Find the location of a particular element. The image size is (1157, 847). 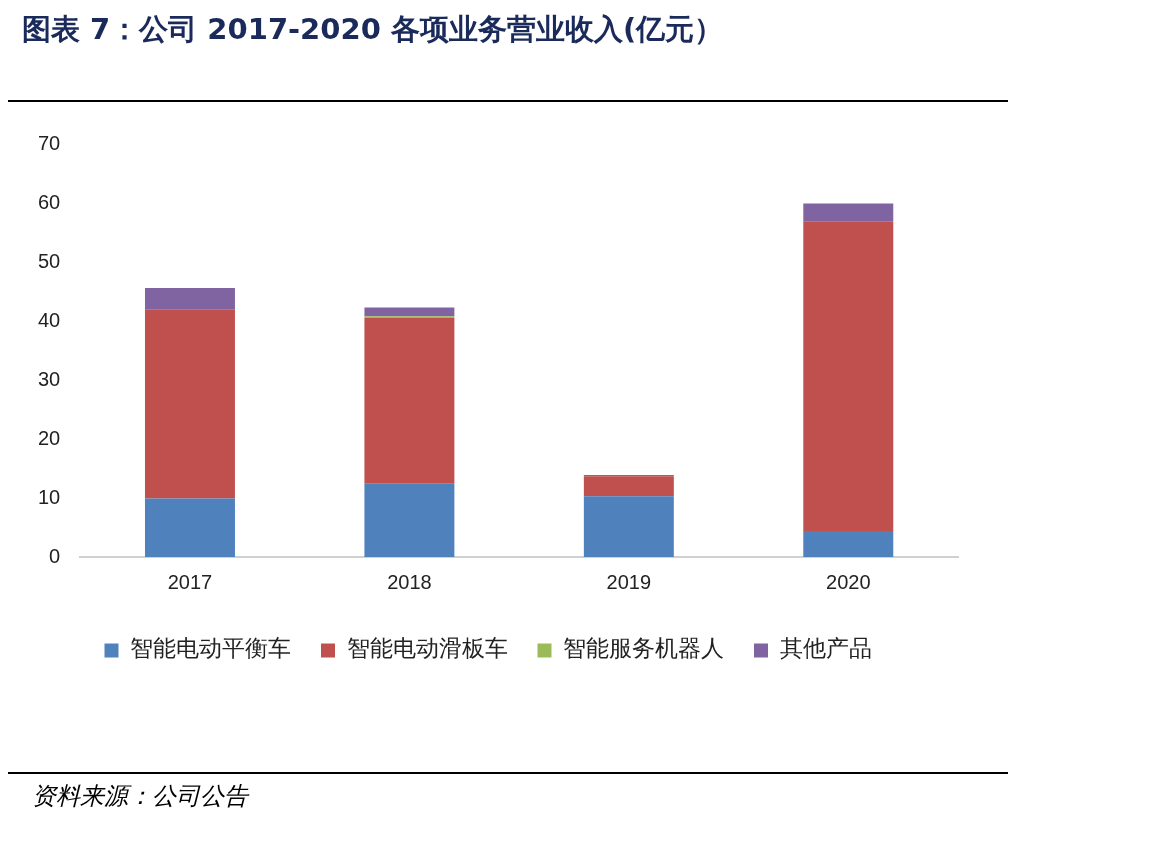

x-tick-label: 2018 is located at coordinates (409, 581).